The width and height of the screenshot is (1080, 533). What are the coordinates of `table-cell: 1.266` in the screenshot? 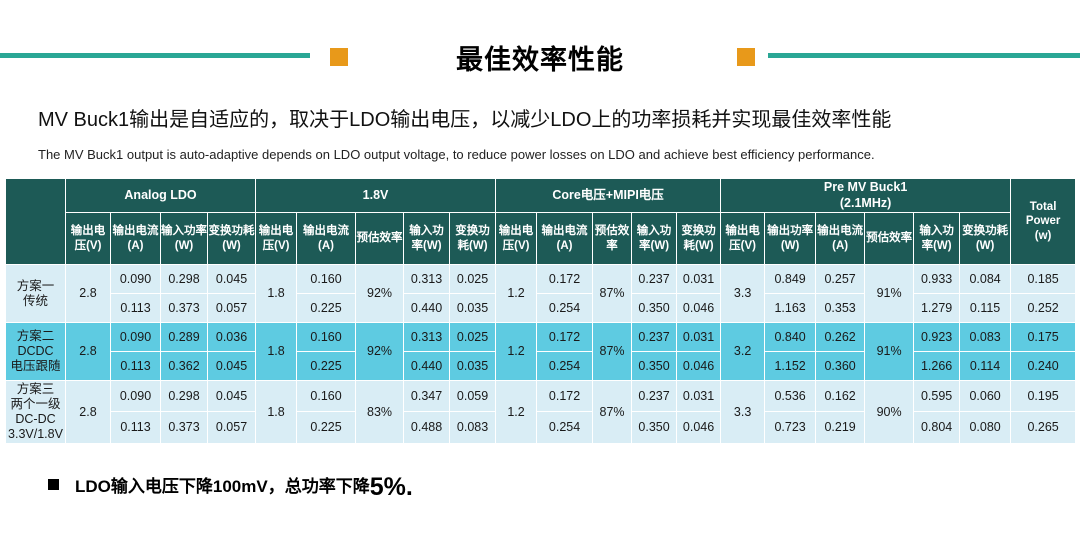 It's located at (937, 366).